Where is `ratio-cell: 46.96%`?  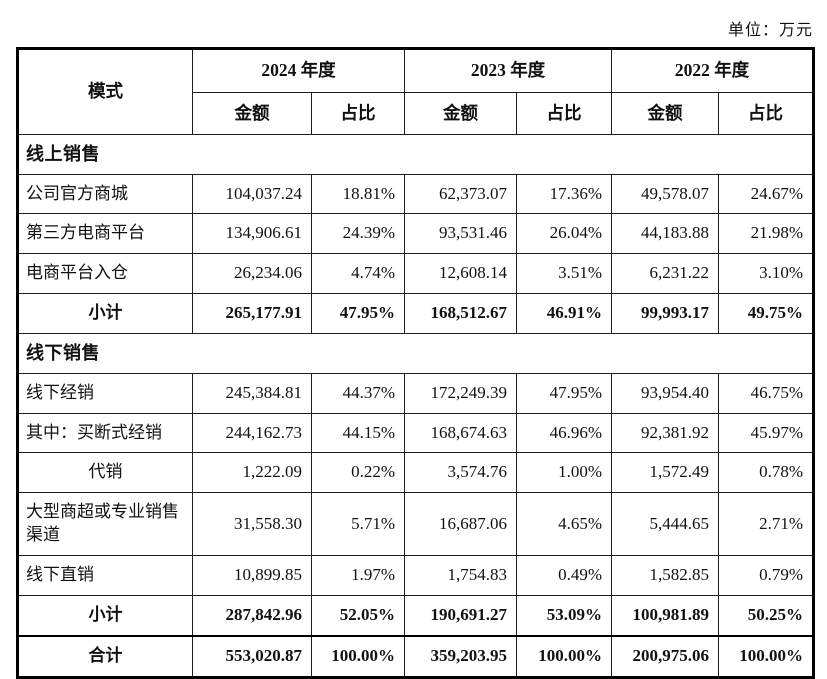
ratio-cell: 46.96% is located at coordinates (564, 433).